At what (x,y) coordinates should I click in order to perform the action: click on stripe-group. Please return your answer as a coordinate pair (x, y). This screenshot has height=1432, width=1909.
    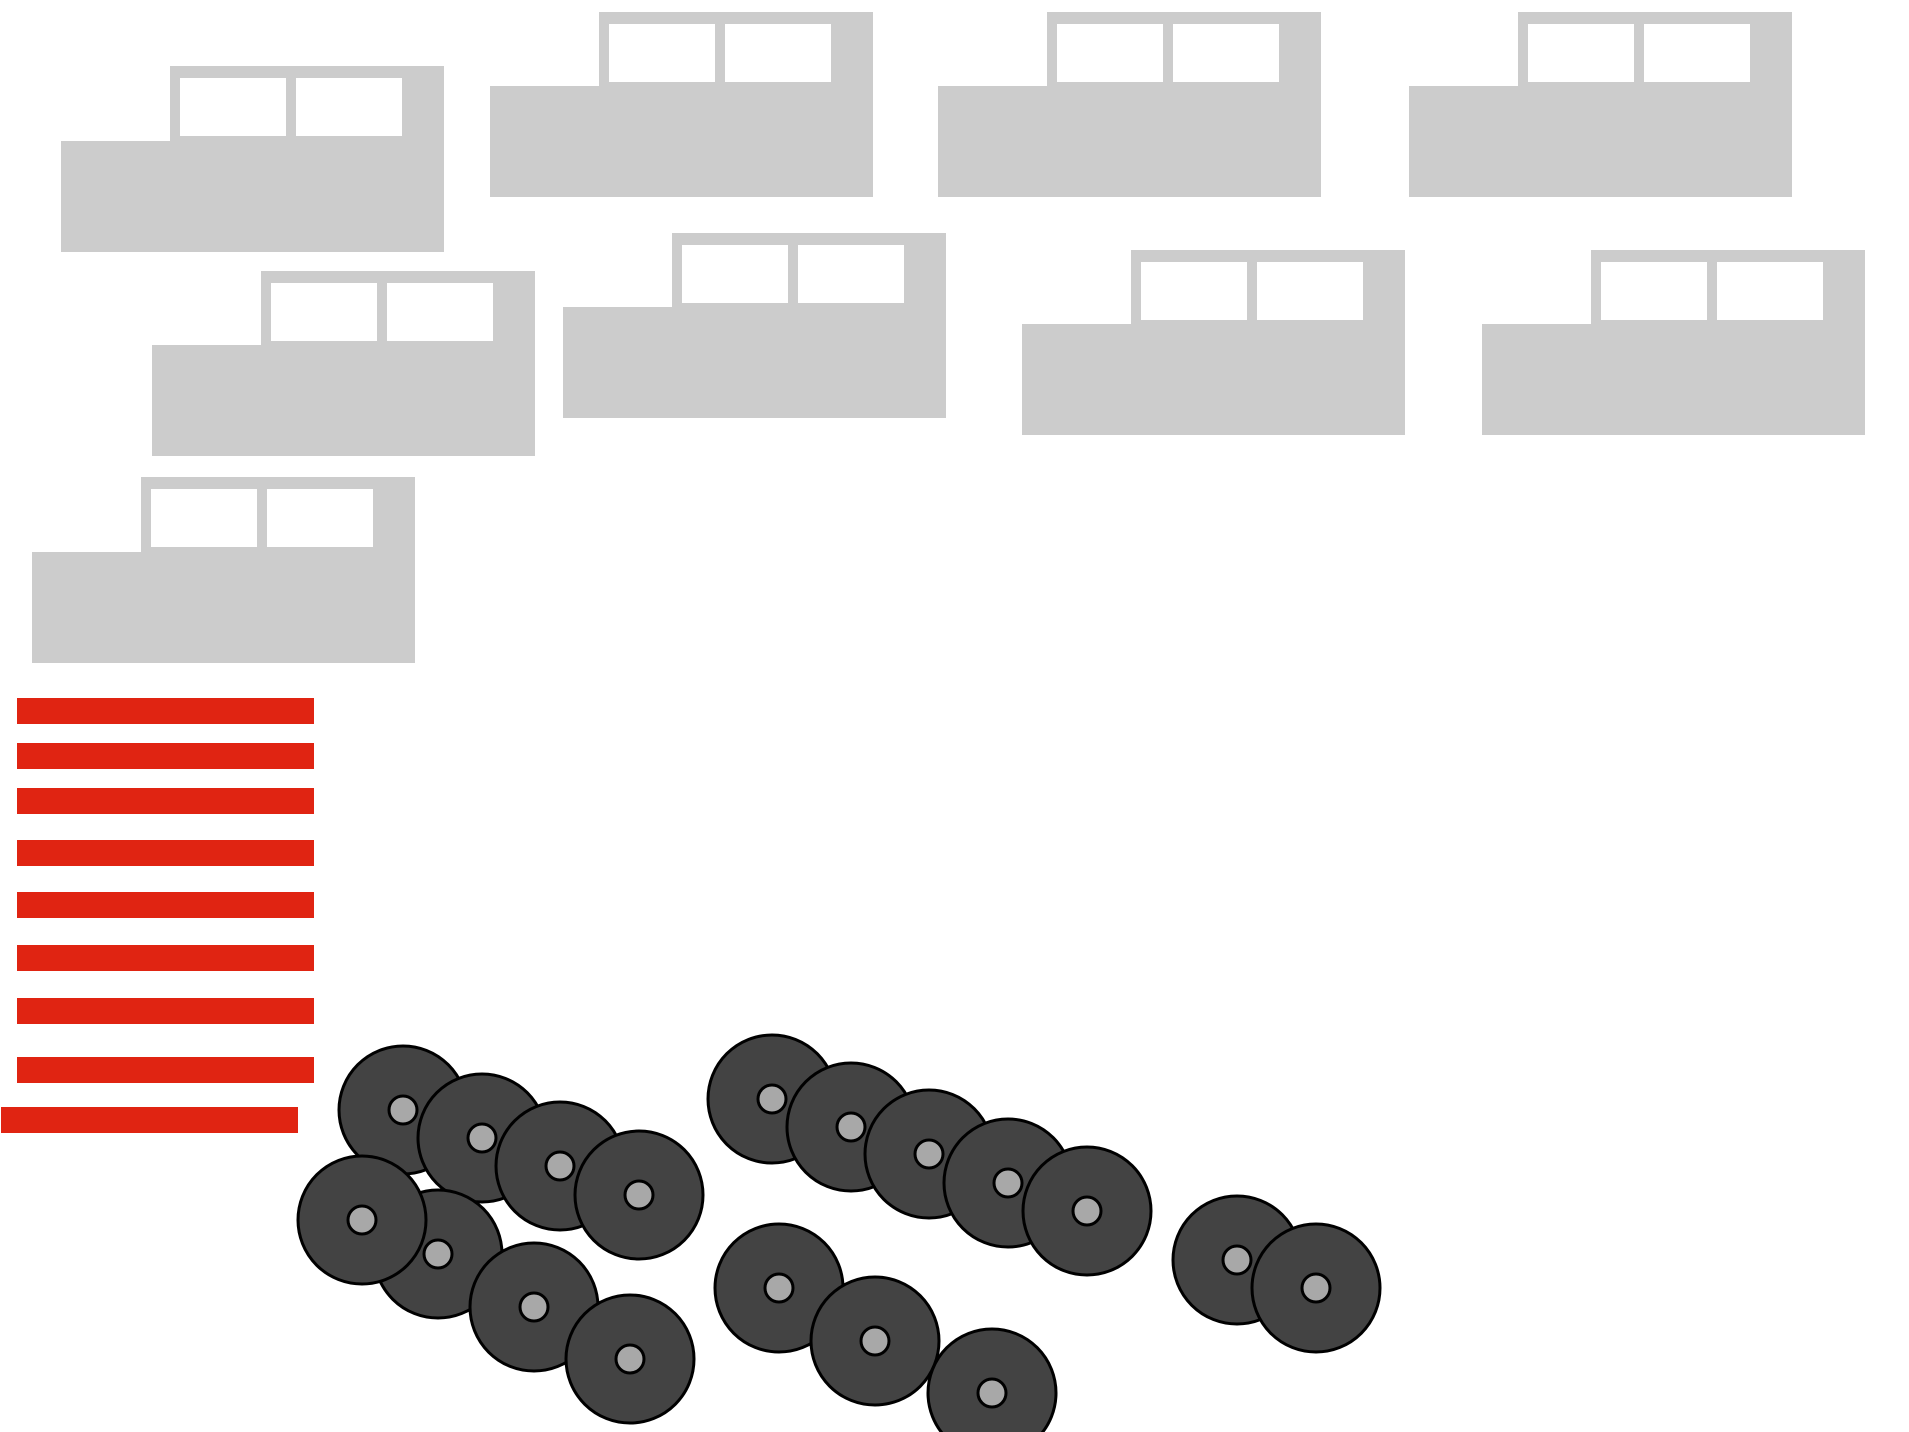
    Looking at the image, I should click on (157, 915).